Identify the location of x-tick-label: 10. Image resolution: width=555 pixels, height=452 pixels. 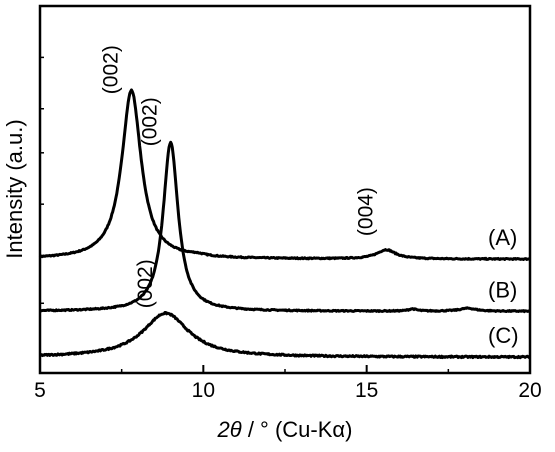
(203, 390).